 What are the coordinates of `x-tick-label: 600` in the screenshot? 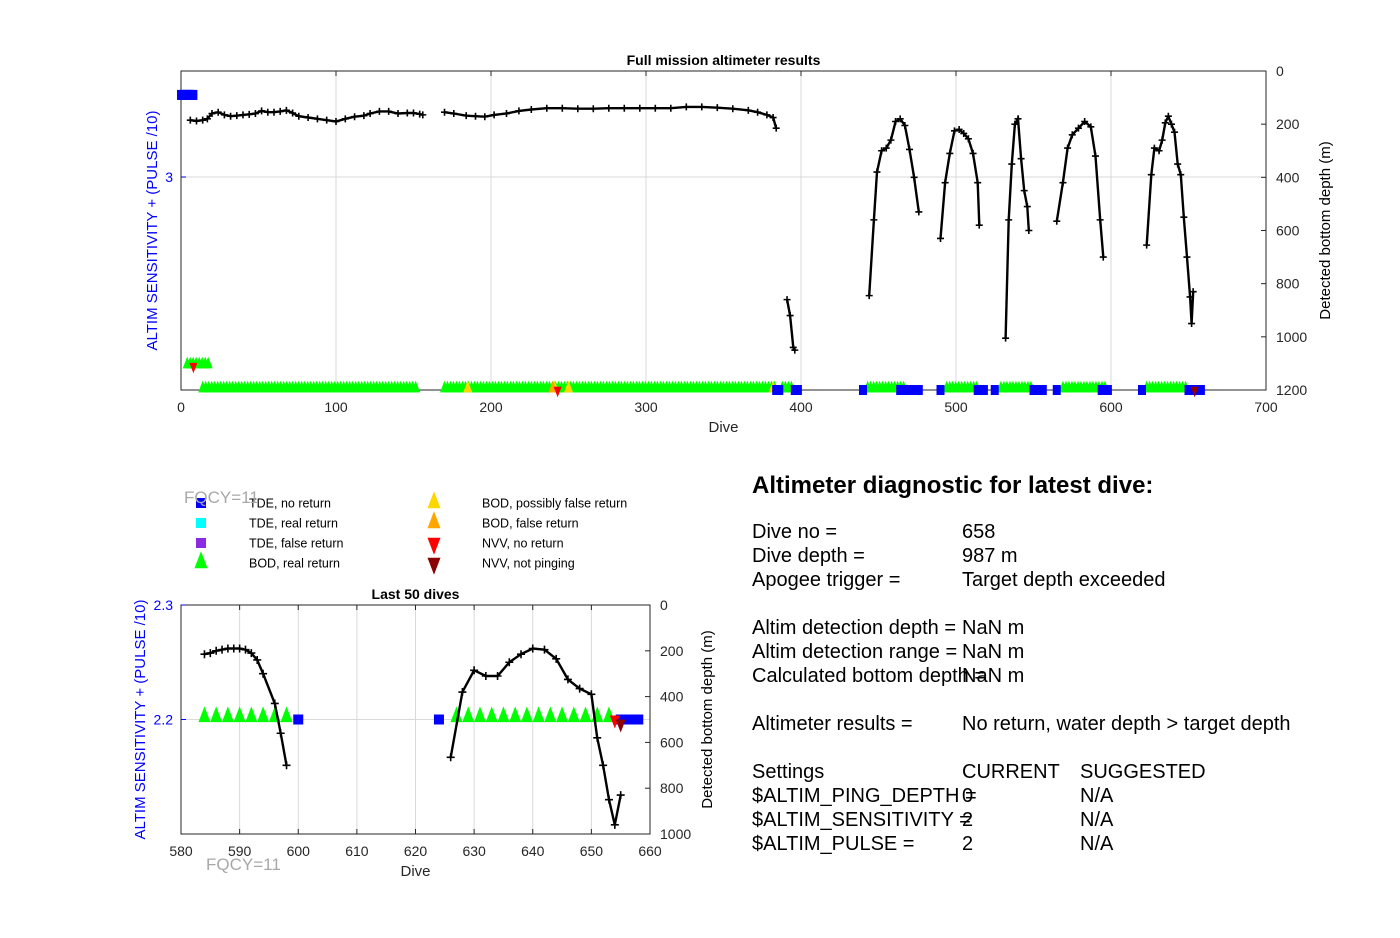 It's located at (1111, 407).